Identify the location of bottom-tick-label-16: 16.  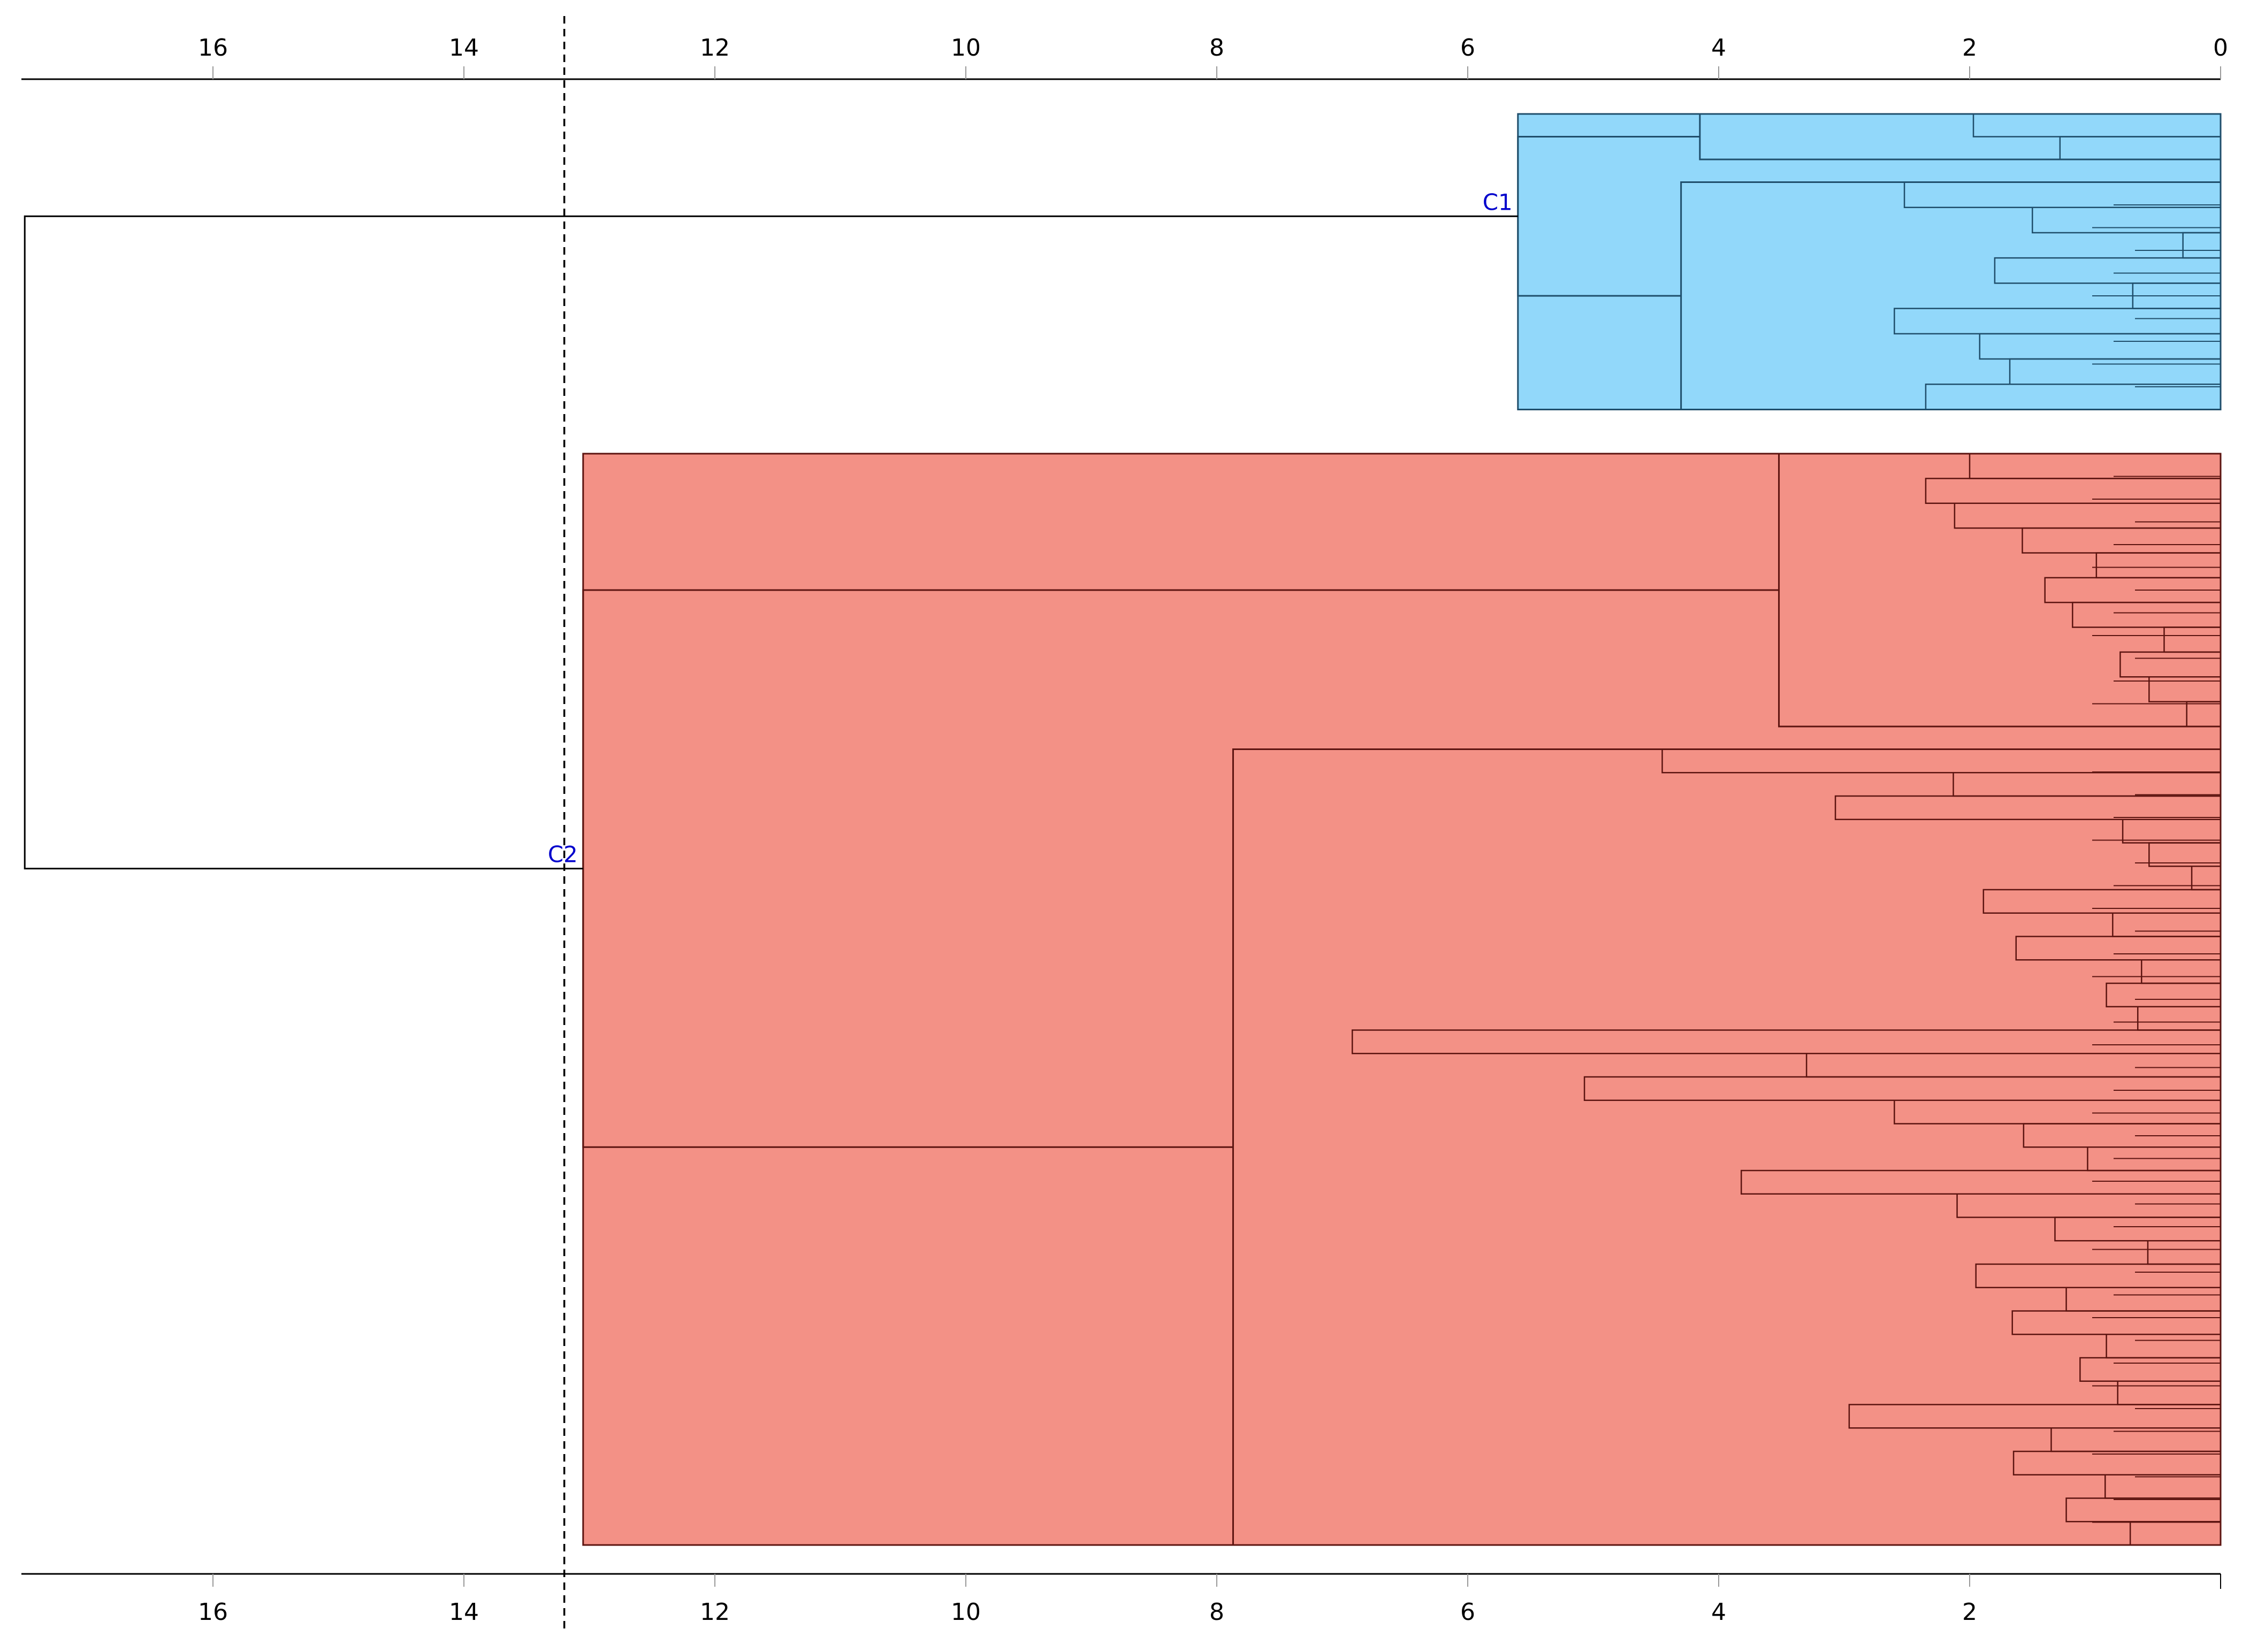
(213, 1612).